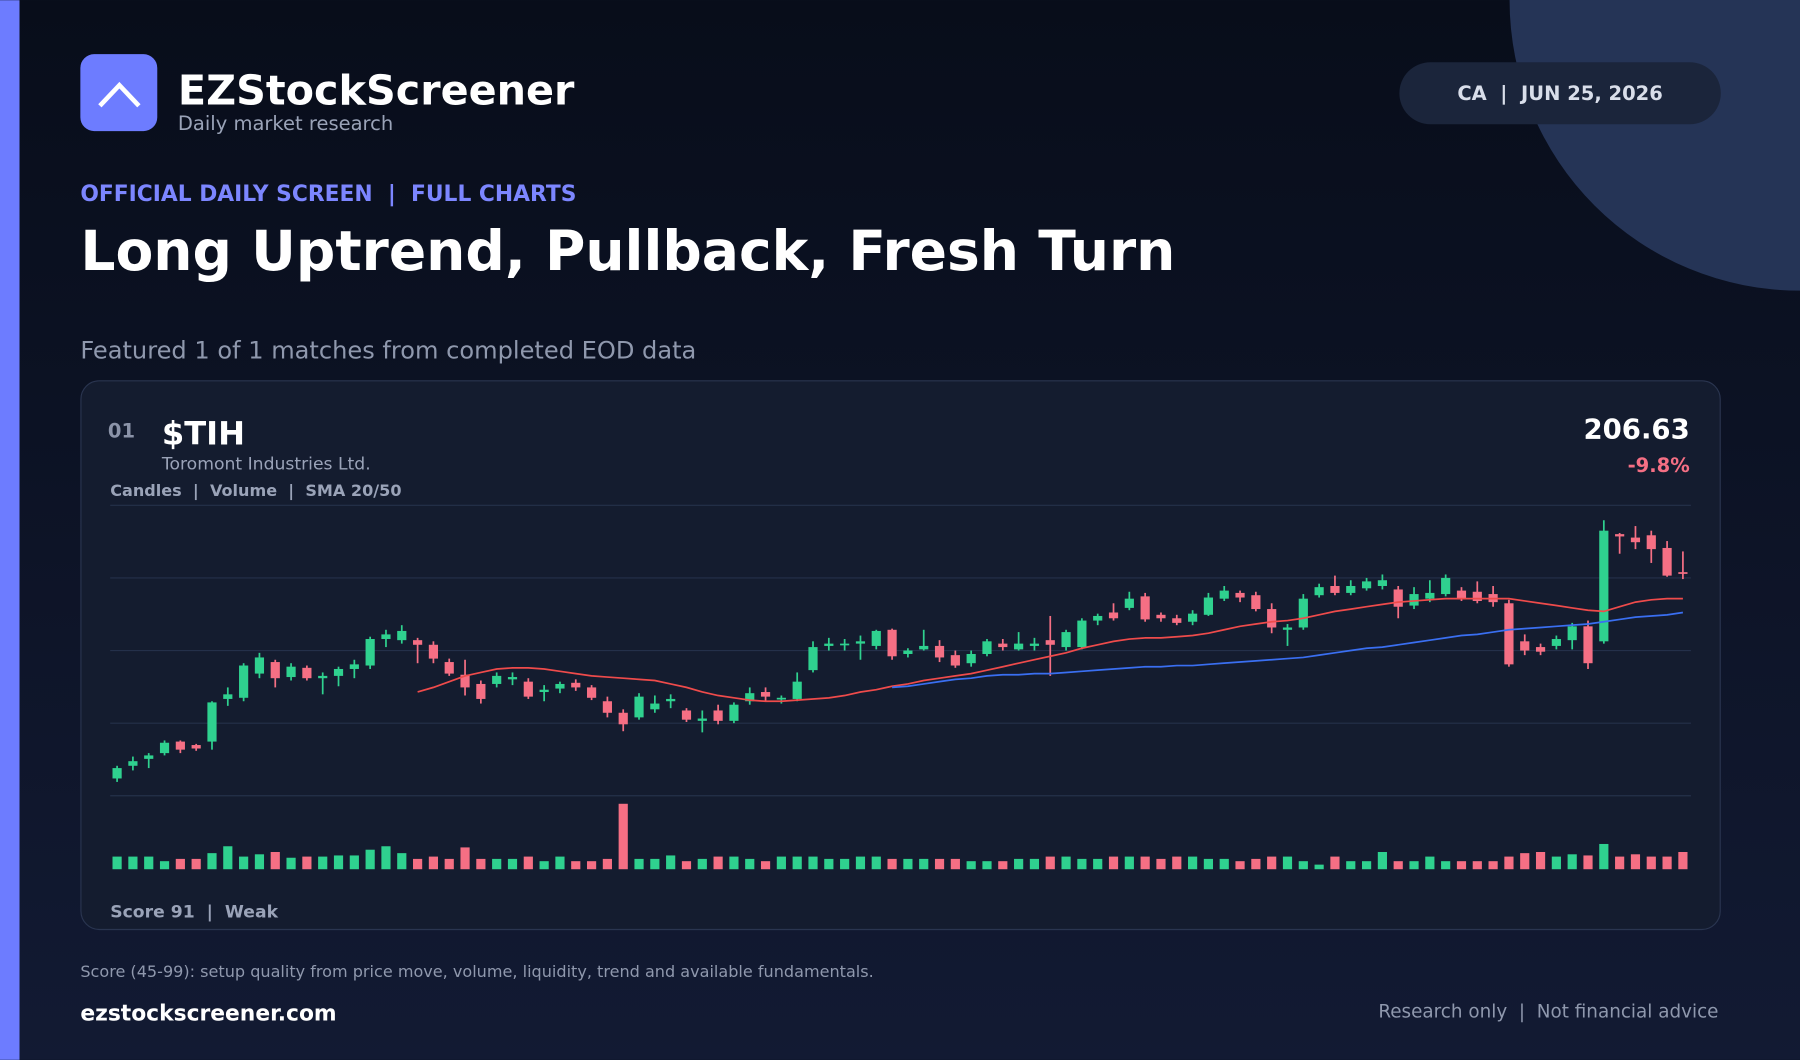 The image size is (1800, 1060). I want to click on change: -9.8%, so click(1659, 465).